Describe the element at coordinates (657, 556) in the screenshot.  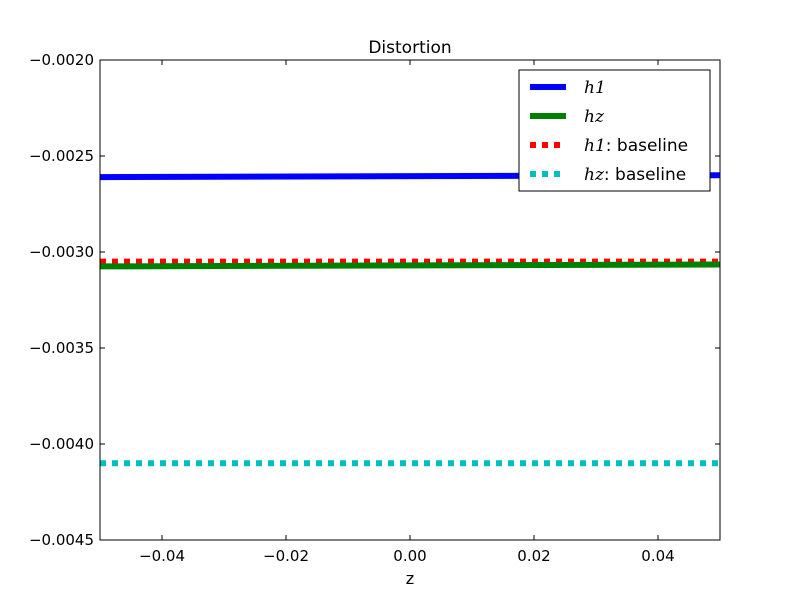
I see `x-tick-label: 0.04` at that location.